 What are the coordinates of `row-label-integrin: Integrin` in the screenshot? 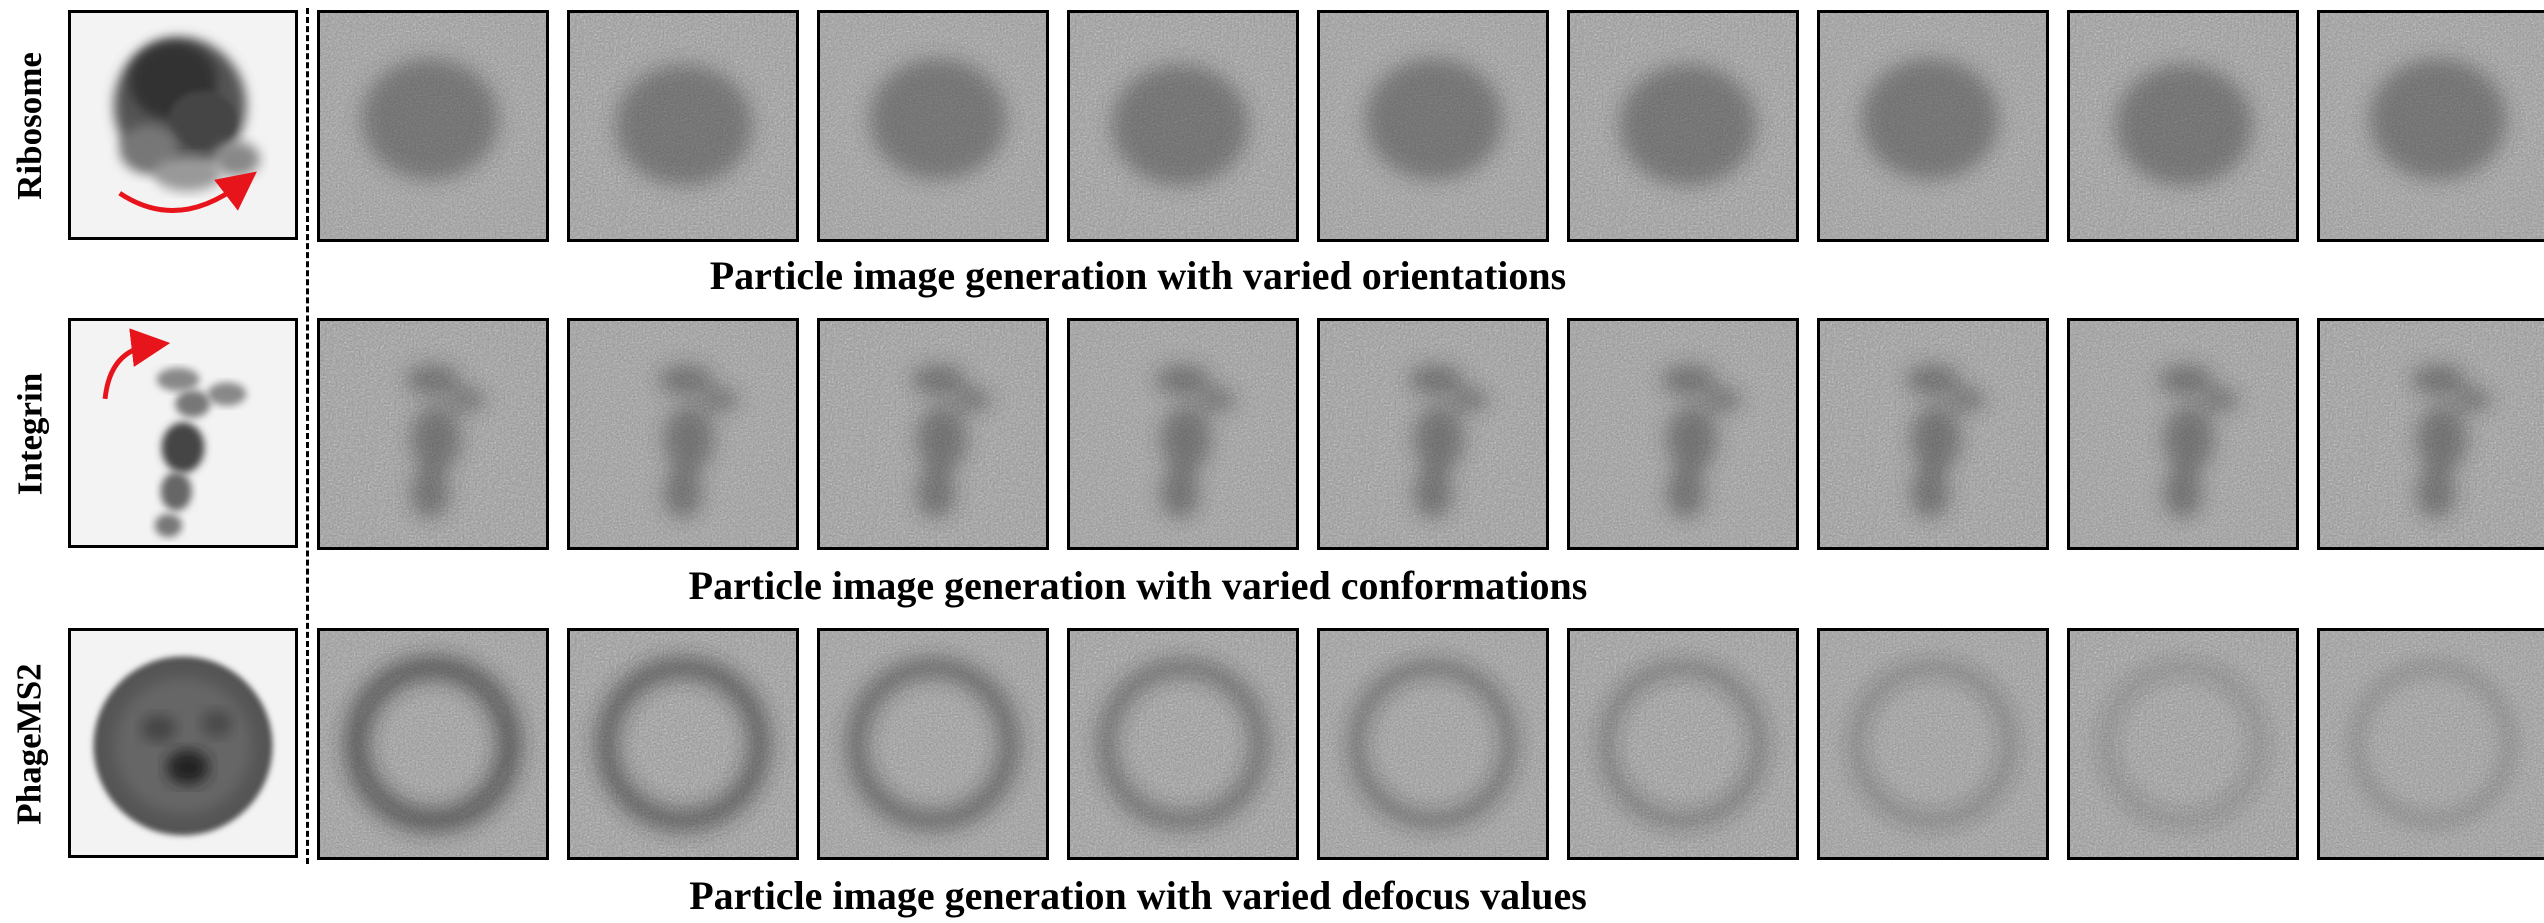 It's located at (30, 434).